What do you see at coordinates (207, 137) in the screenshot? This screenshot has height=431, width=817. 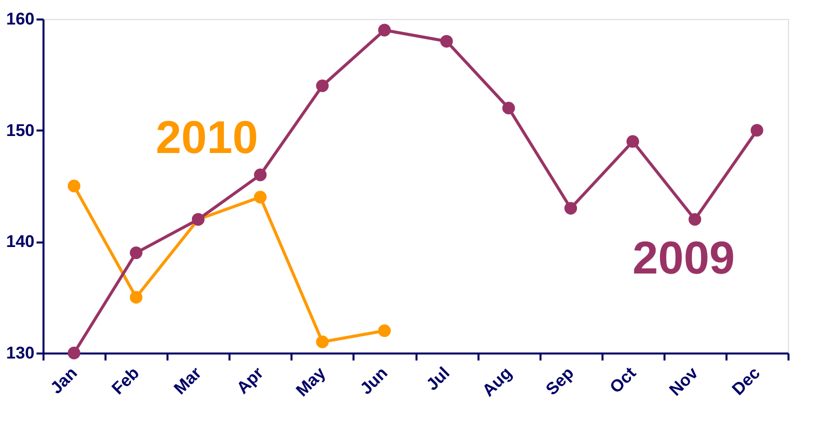 I see `series-label: 2010` at bounding box center [207, 137].